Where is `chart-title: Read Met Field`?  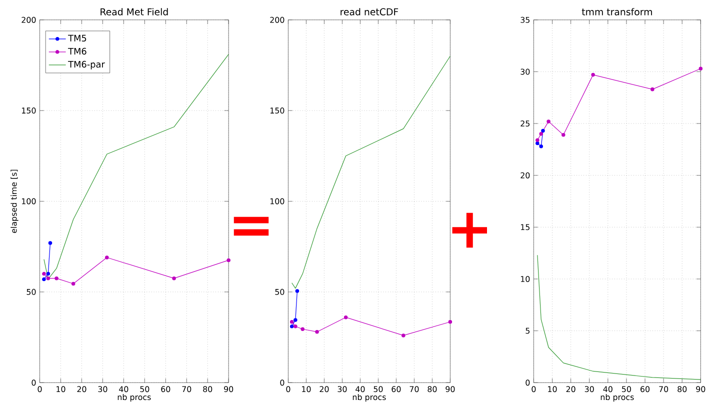
chart-title: Read Met Field is located at coordinates (134, 12).